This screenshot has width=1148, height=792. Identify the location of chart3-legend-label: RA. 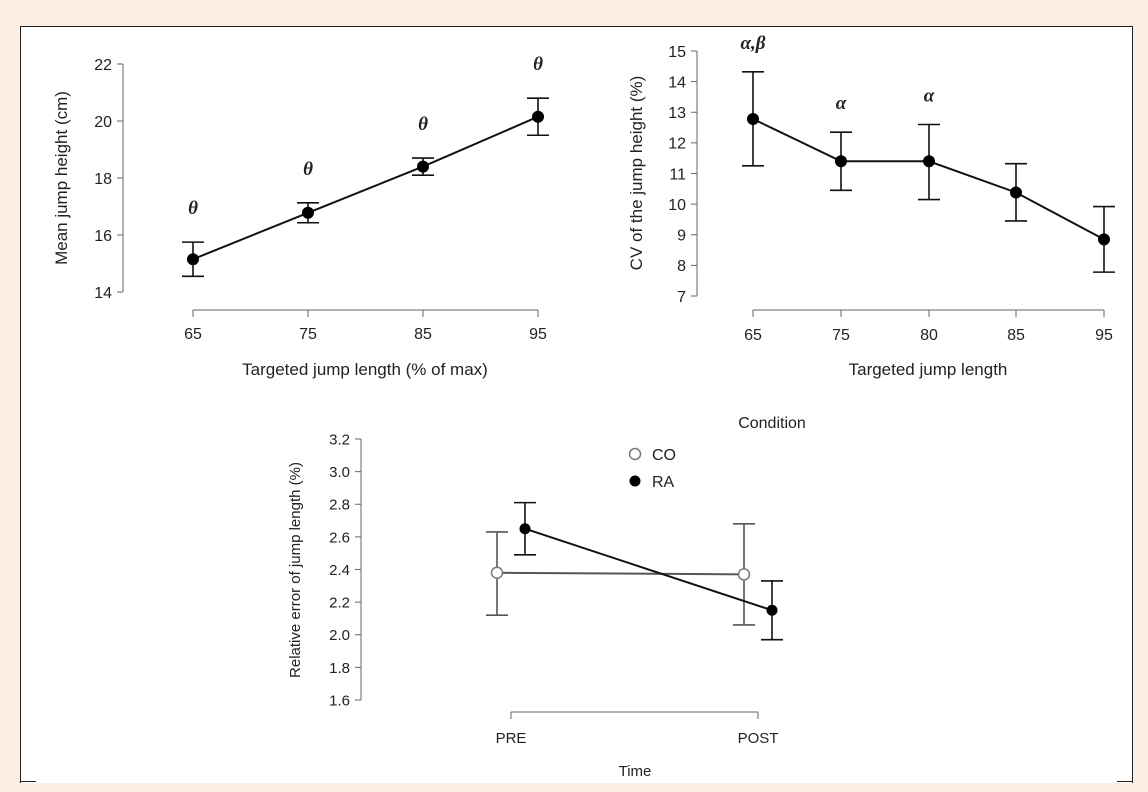
(663, 482).